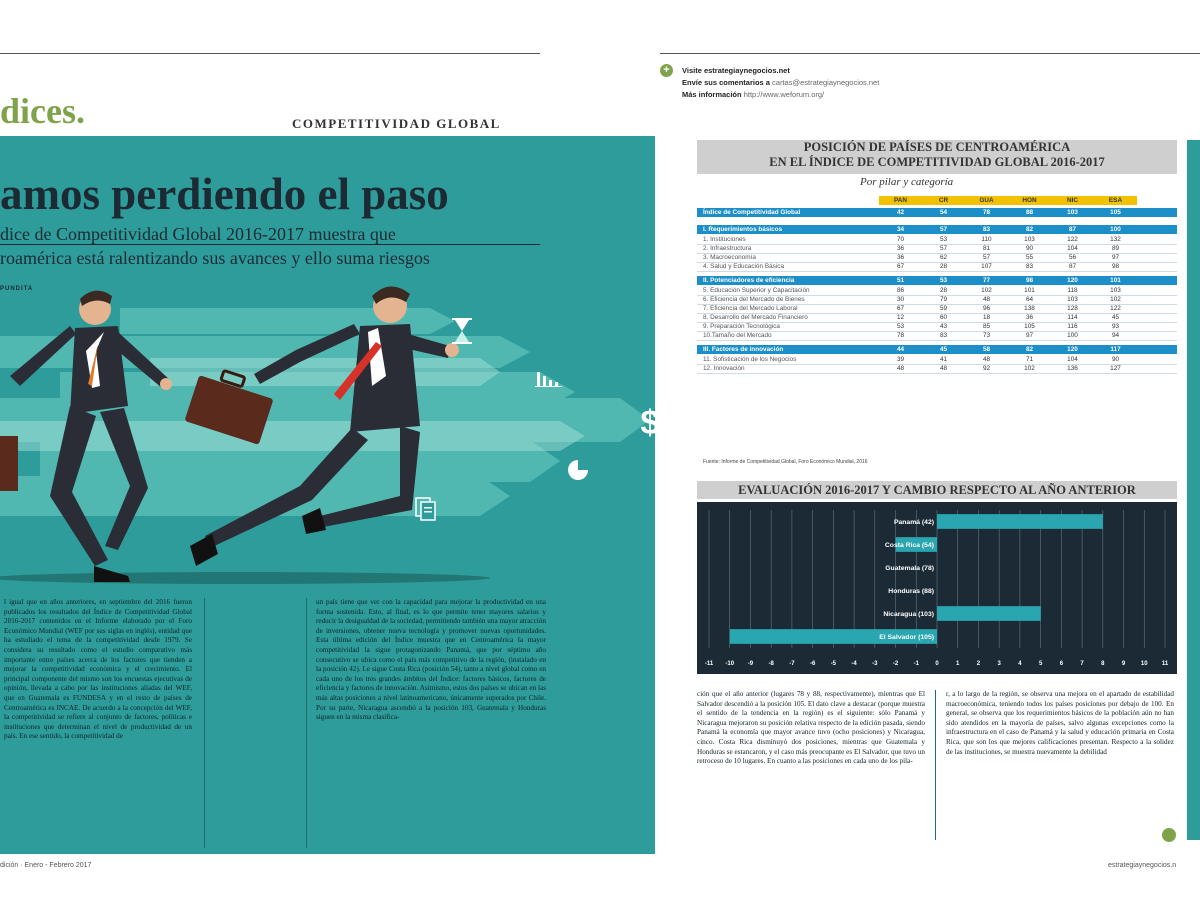 This screenshot has height=900, width=1200. Describe the element at coordinates (729, 664) in the screenshot. I see `x-tick-label: -10` at that location.